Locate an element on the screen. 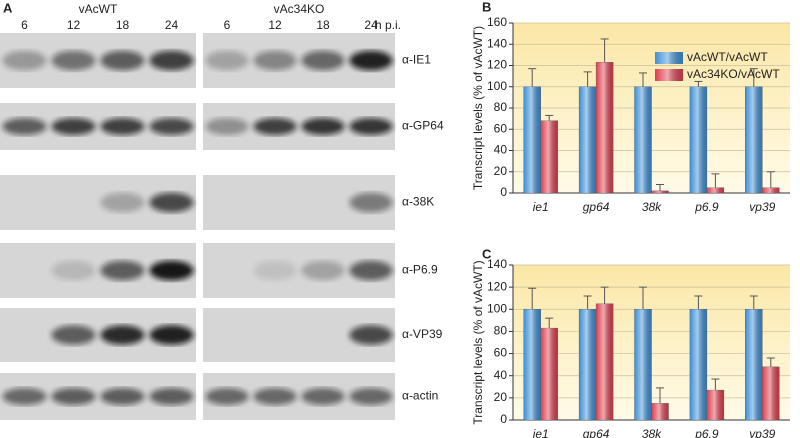 The width and height of the screenshot is (800, 438). antibody-label: α-38K is located at coordinates (418, 202).